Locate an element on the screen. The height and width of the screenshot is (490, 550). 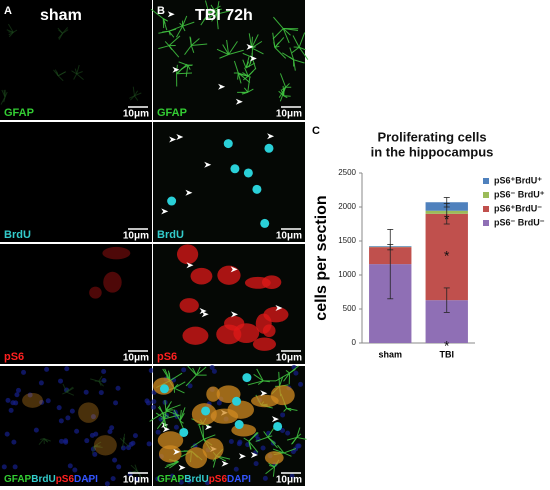
legend-label: pS6⁻ BrdU⁻ is located at coordinates (519, 222).